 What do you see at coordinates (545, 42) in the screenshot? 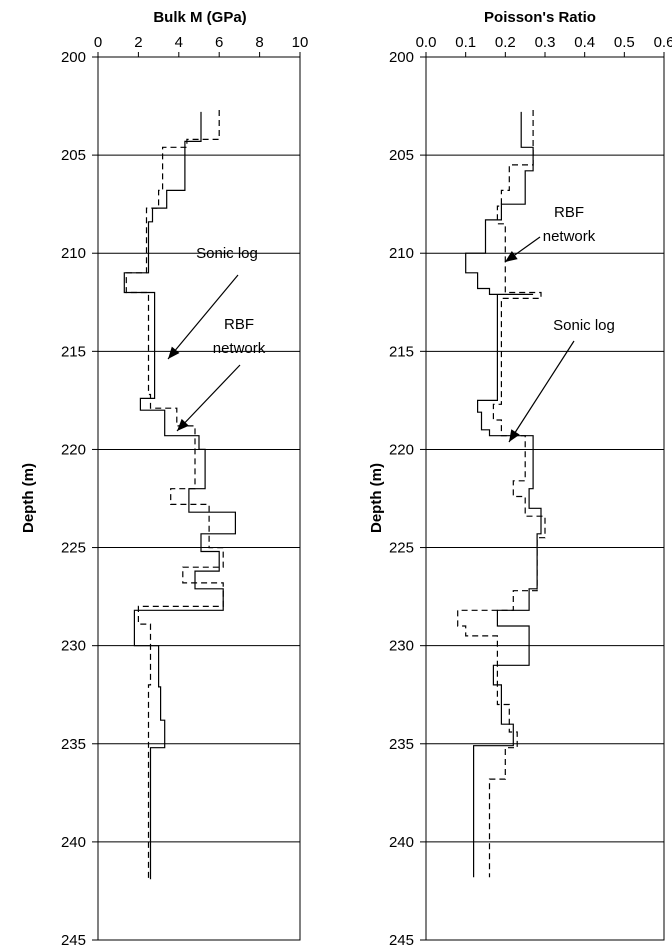
I see `x-tick-label: 0.3` at bounding box center [545, 42].